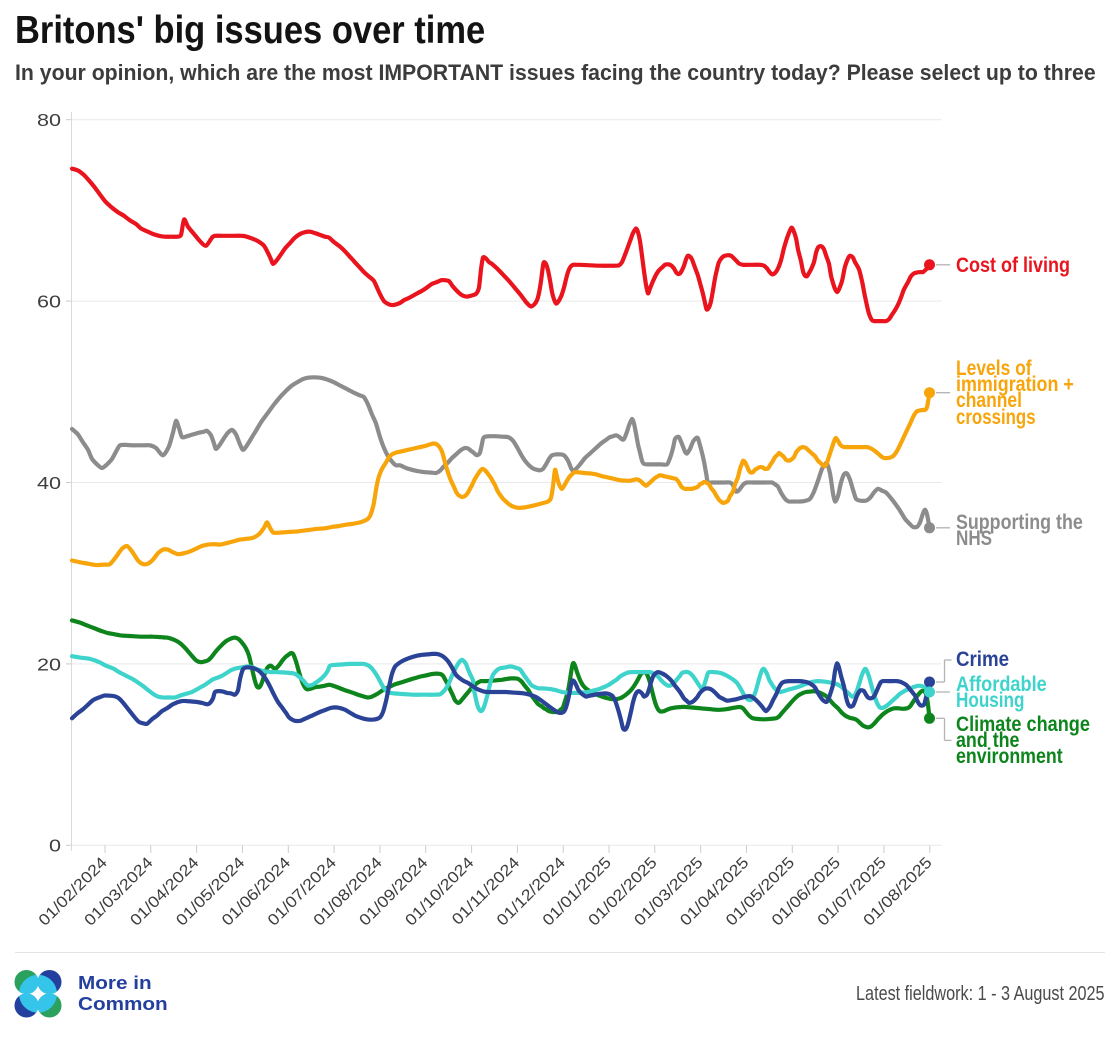 This screenshot has height=1037, width=1120. Describe the element at coordinates (49, 484) in the screenshot. I see `svg-text: 40` at that location.